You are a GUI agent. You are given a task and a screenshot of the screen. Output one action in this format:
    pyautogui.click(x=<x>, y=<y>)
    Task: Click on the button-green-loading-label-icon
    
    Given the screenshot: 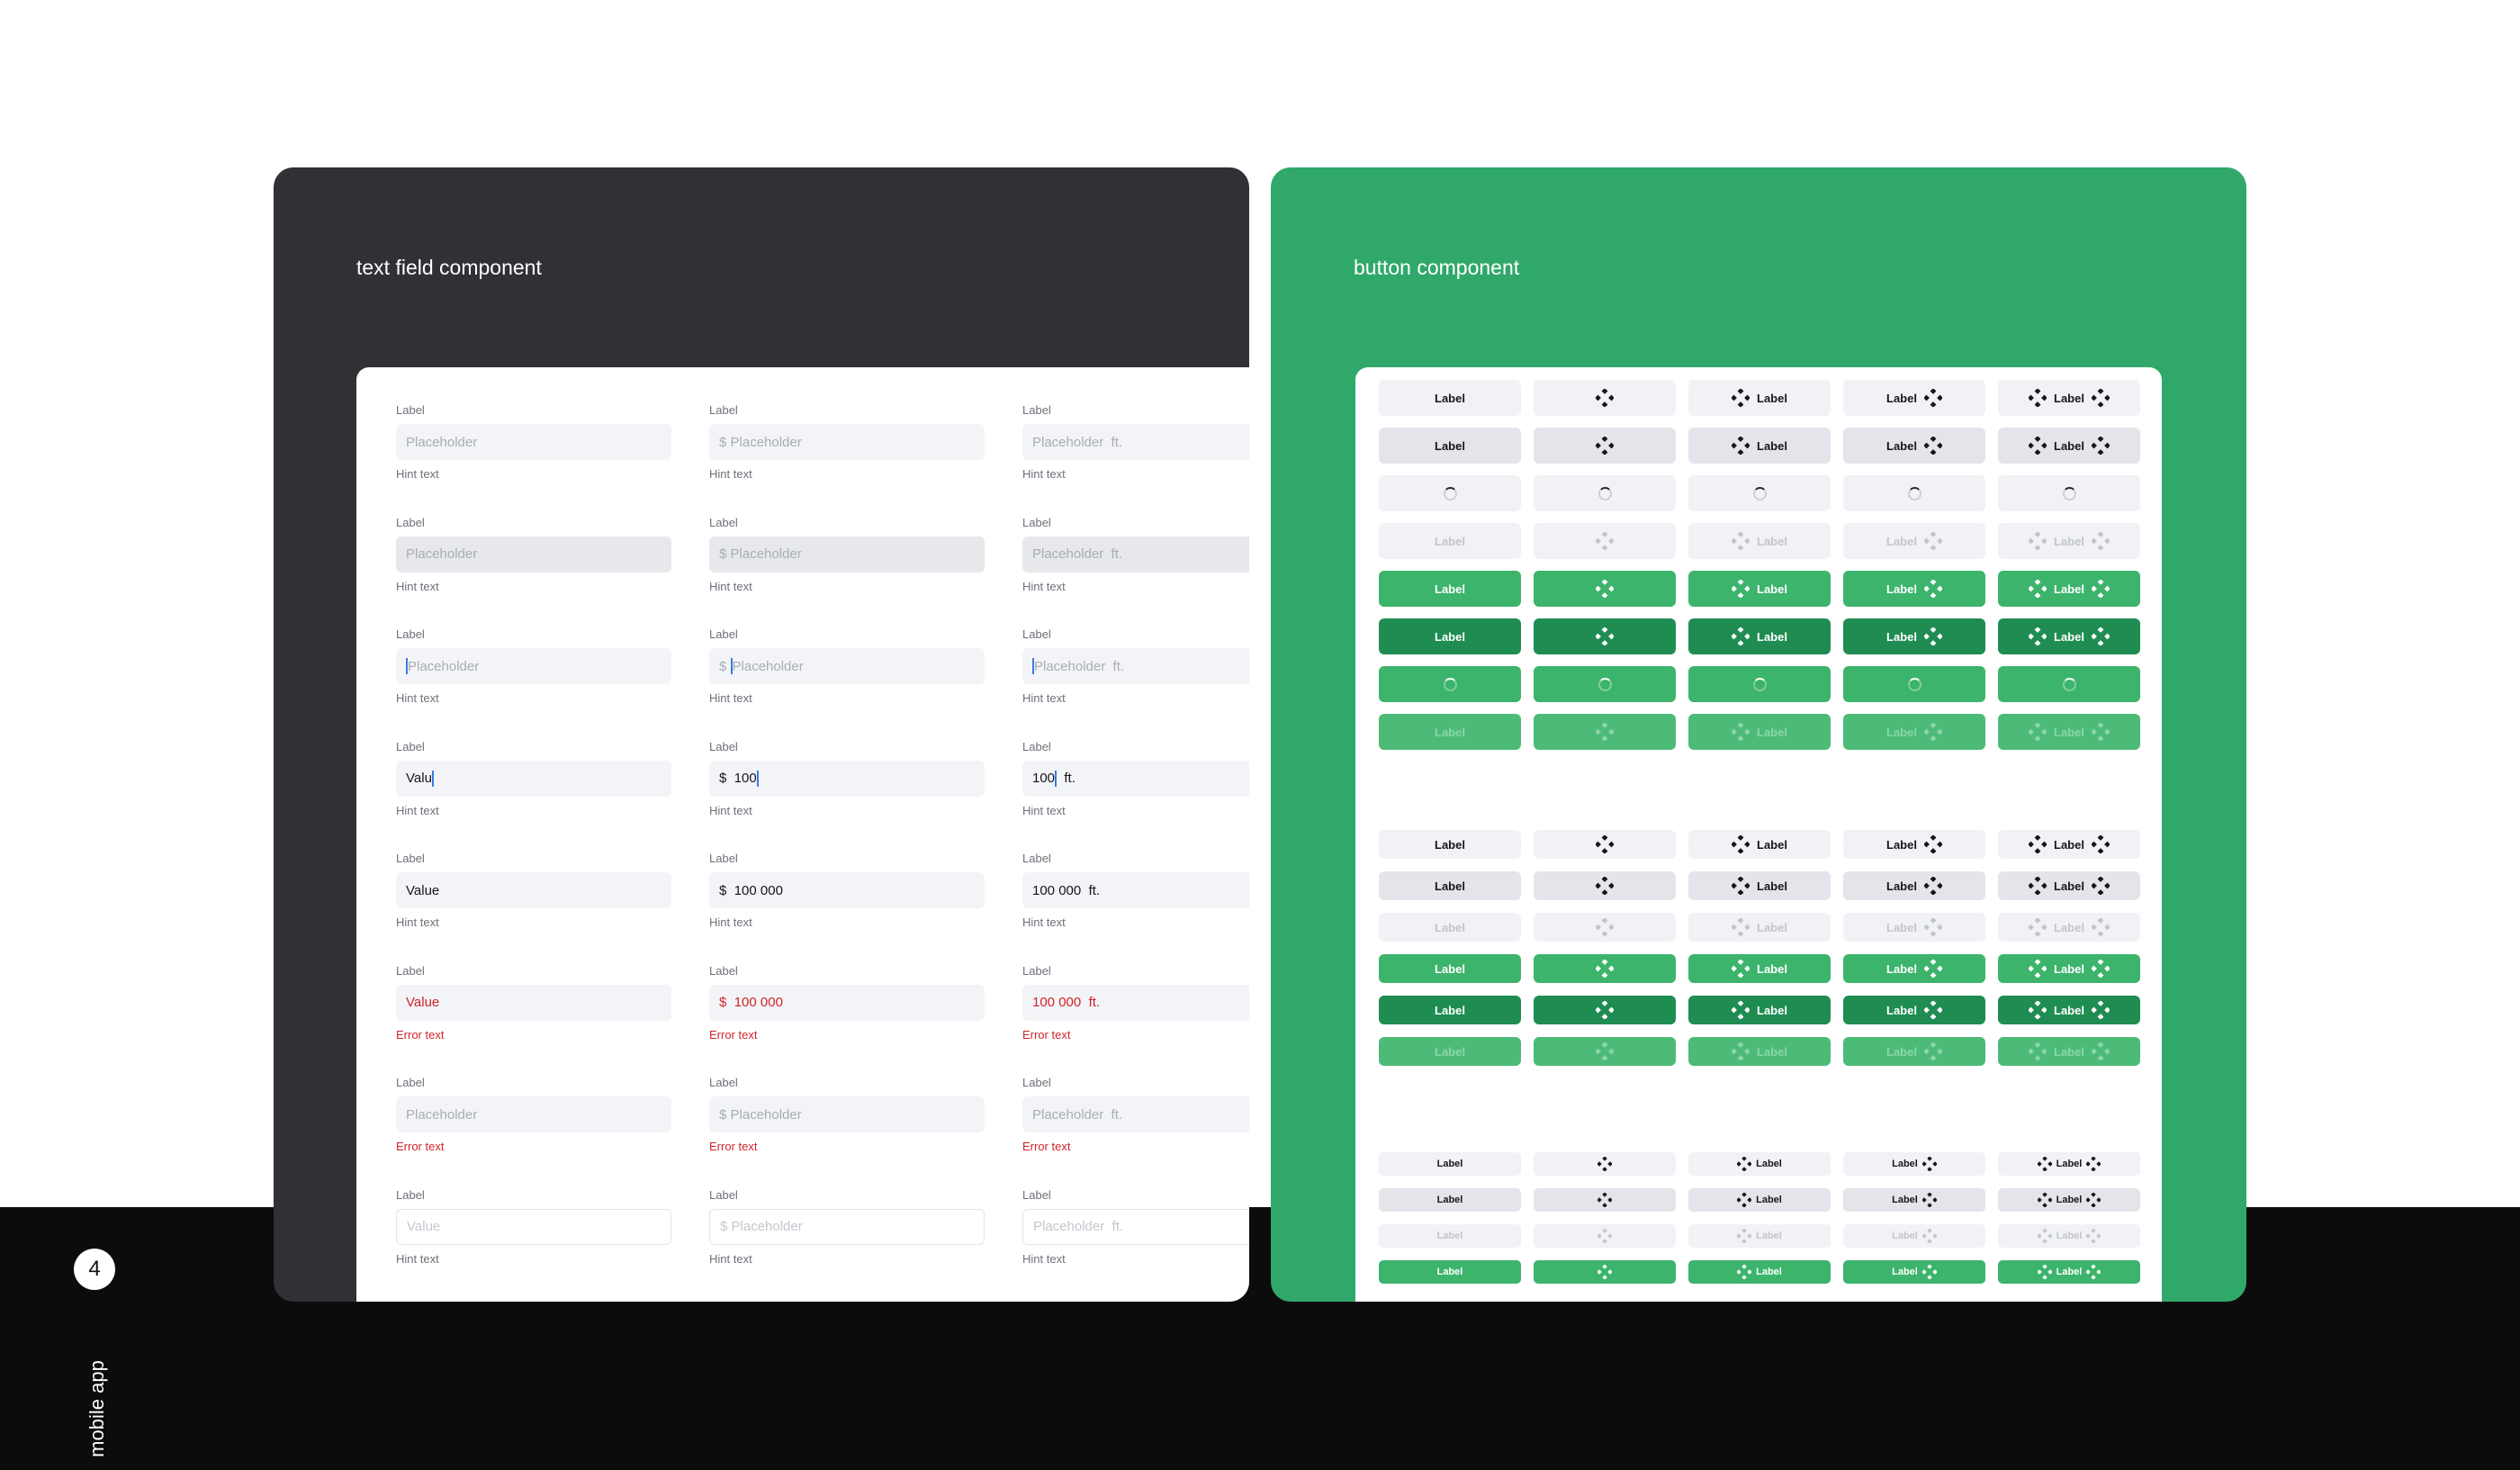 What is the action you would take?
    pyautogui.click(x=1914, y=684)
    